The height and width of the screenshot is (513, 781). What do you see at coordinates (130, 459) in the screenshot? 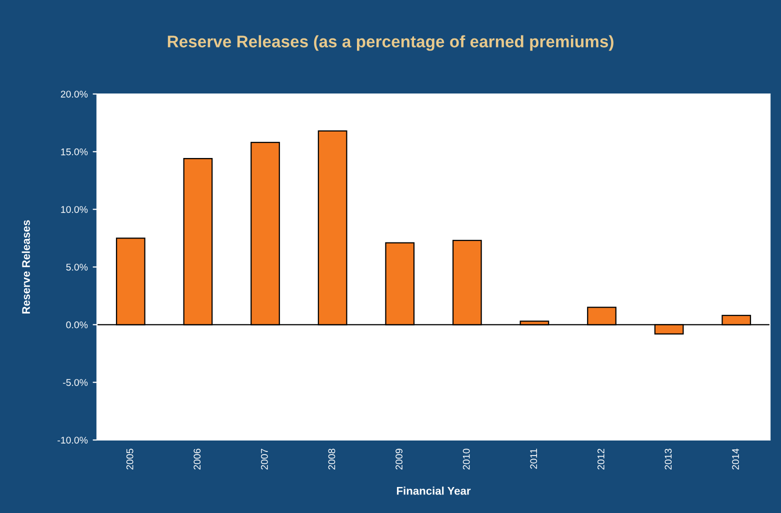
I see `x-tick-label: 2005` at bounding box center [130, 459].